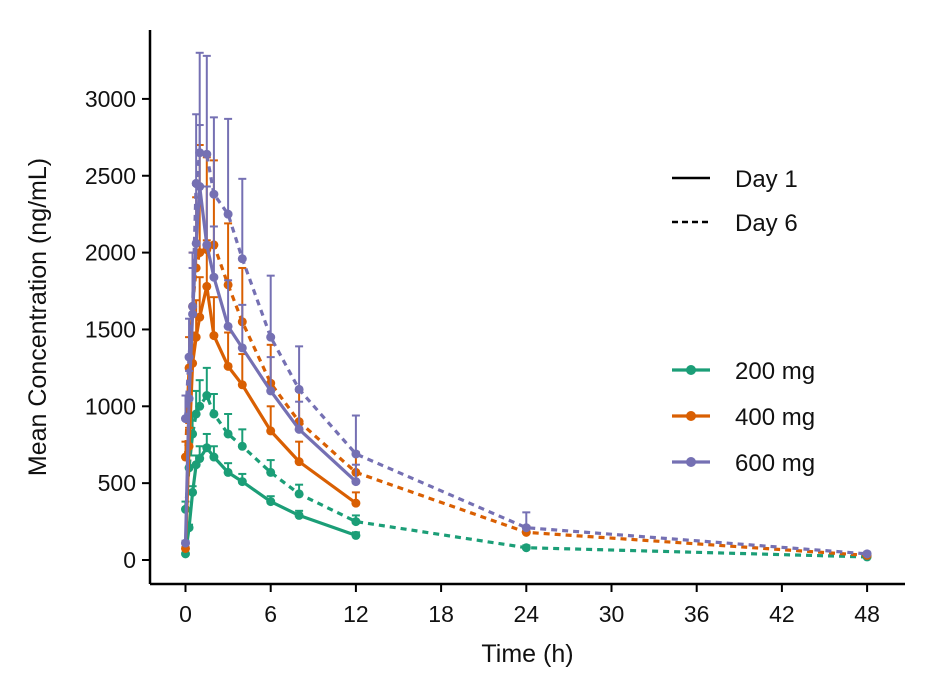  What do you see at coordinates (441, 614) in the screenshot?
I see `x-tick-label: 18` at bounding box center [441, 614].